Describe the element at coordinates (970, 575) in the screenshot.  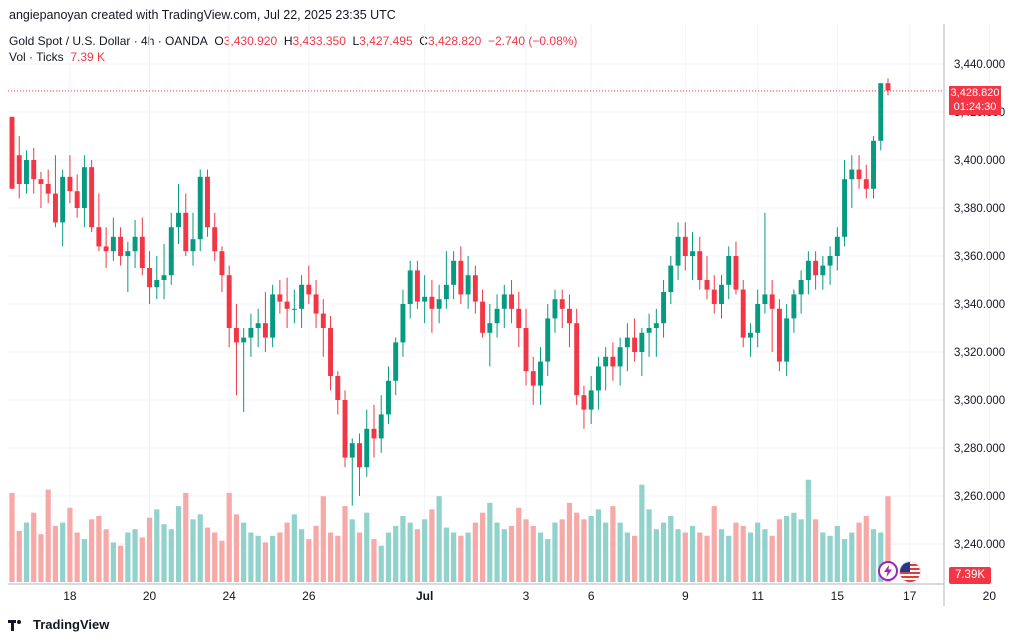
I see `last-volume-badge: 7.39K` at that location.